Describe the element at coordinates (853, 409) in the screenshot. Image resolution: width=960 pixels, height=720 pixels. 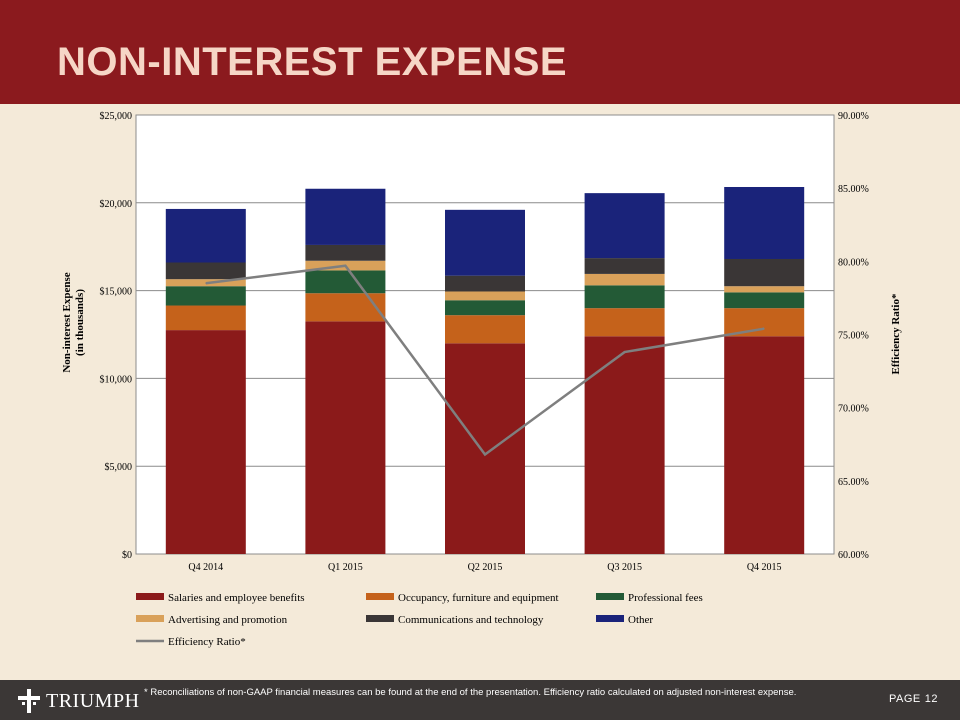
I see `y2-tick-label: 70.00%` at that location.